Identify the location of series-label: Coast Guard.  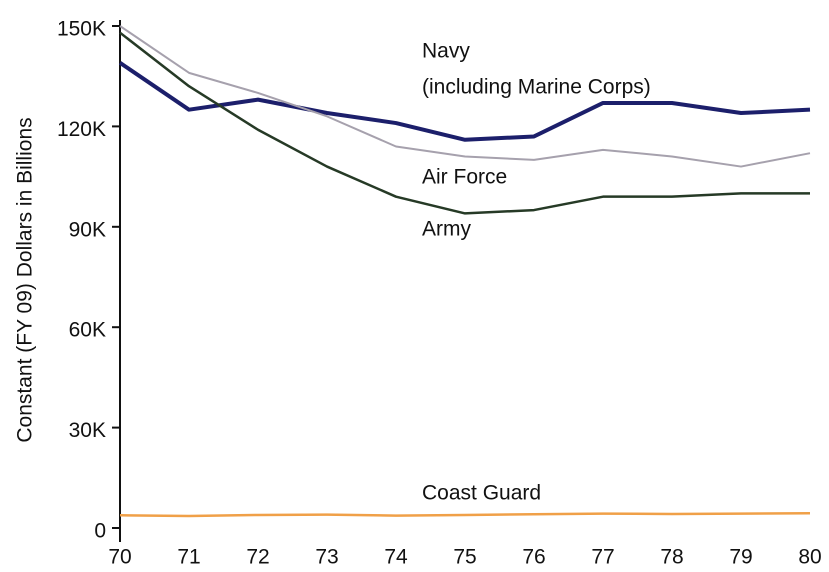
(481, 493).